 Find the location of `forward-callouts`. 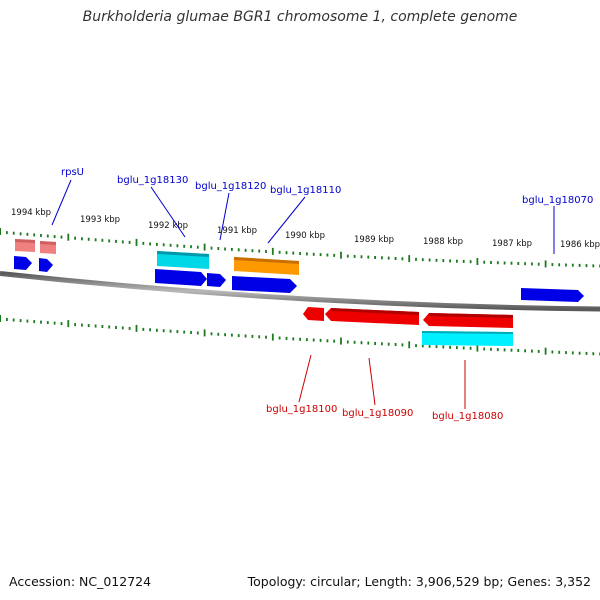

forward-callouts is located at coordinates (303, 216).